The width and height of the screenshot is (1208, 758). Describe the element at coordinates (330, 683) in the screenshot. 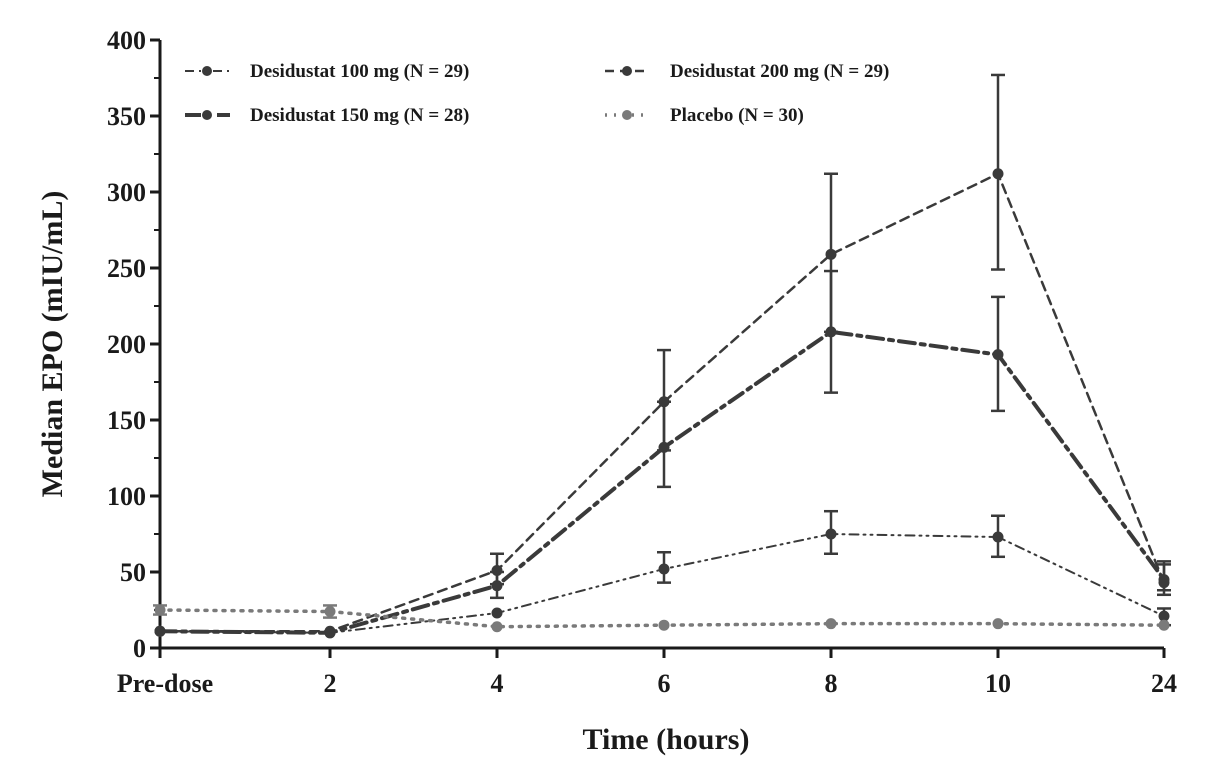

I see `x-tick-label: 2` at that location.